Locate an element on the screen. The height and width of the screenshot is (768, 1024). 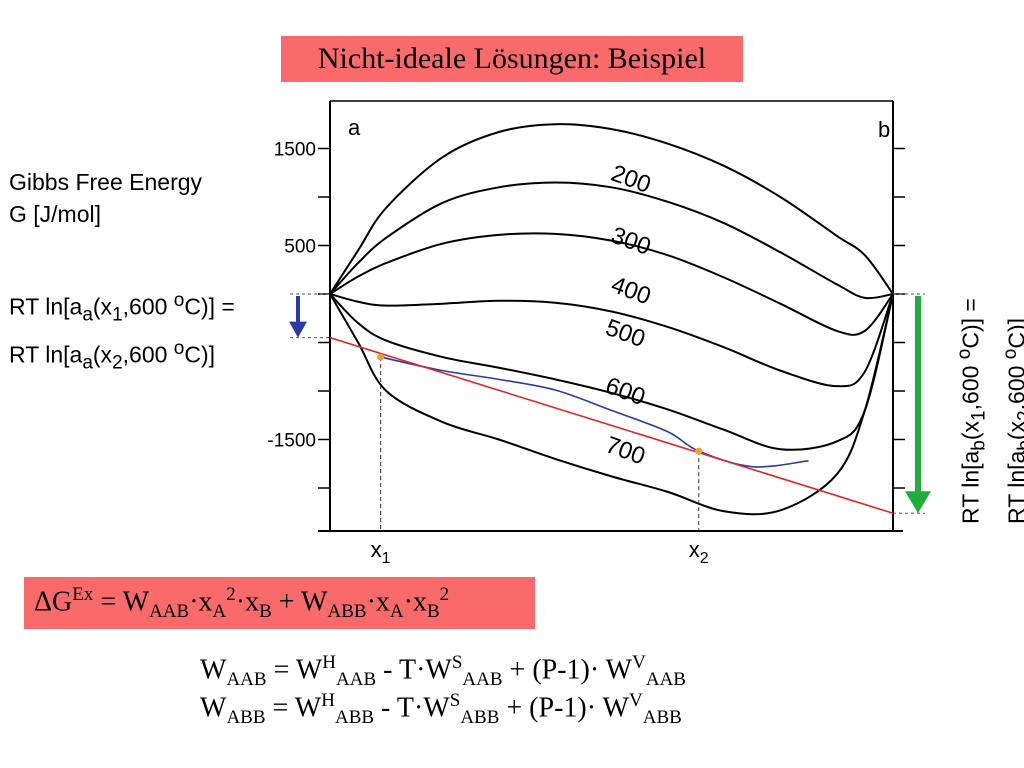
y-axis-label: Gibbs Free Energy G [J/mol] is located at coordinates (105, 198).